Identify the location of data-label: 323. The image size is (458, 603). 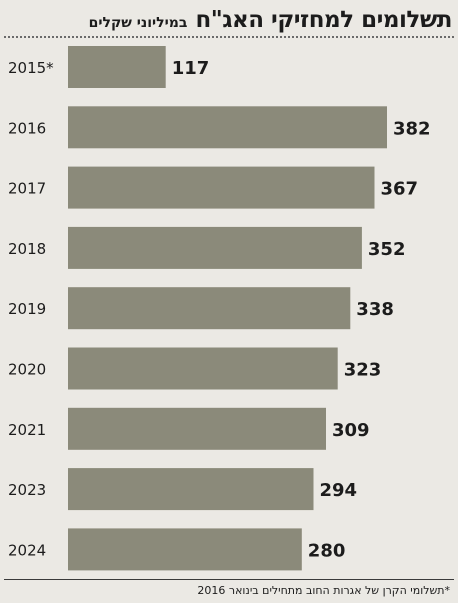
(363, 370).